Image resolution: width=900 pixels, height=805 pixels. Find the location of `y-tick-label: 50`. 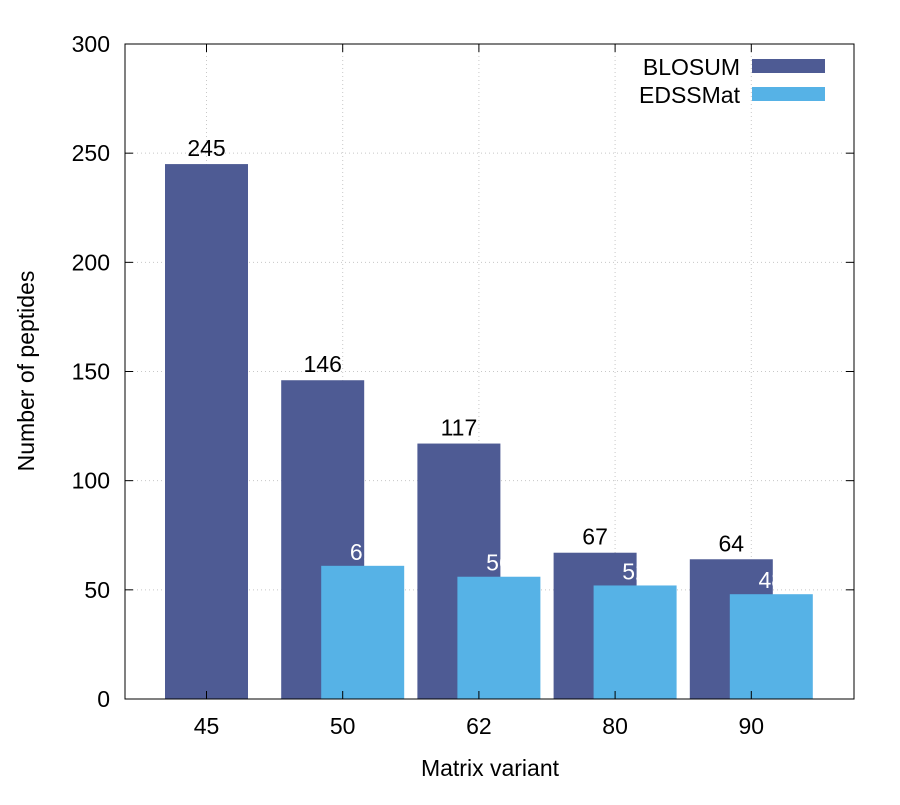

y-tick-label: 50 is located at coordinates (97, 590).